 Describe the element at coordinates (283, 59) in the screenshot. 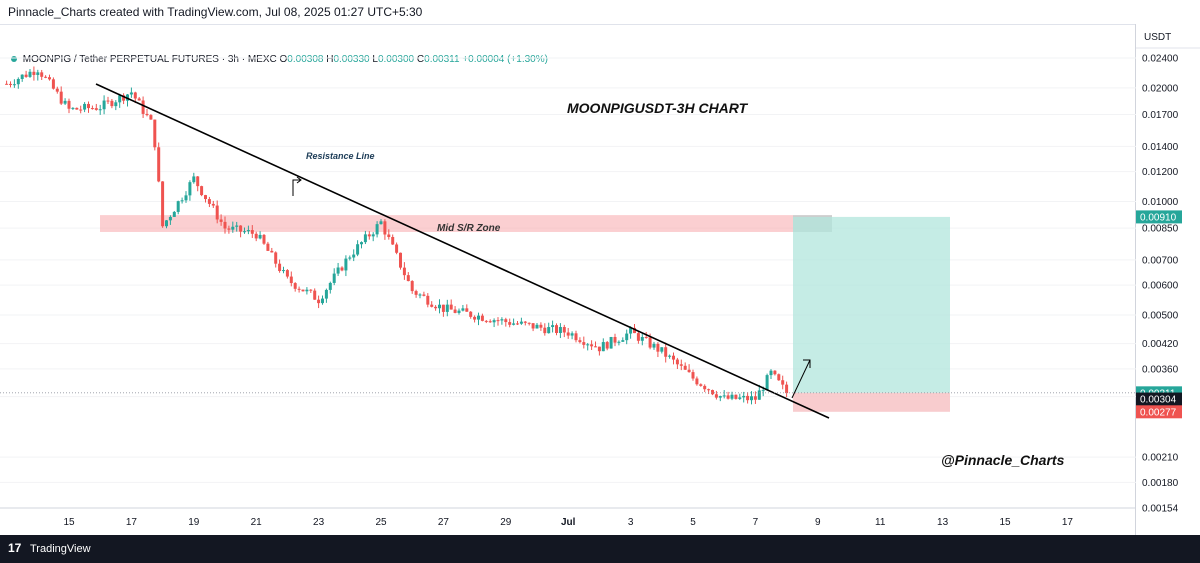

I see `open-label: O` at that location.